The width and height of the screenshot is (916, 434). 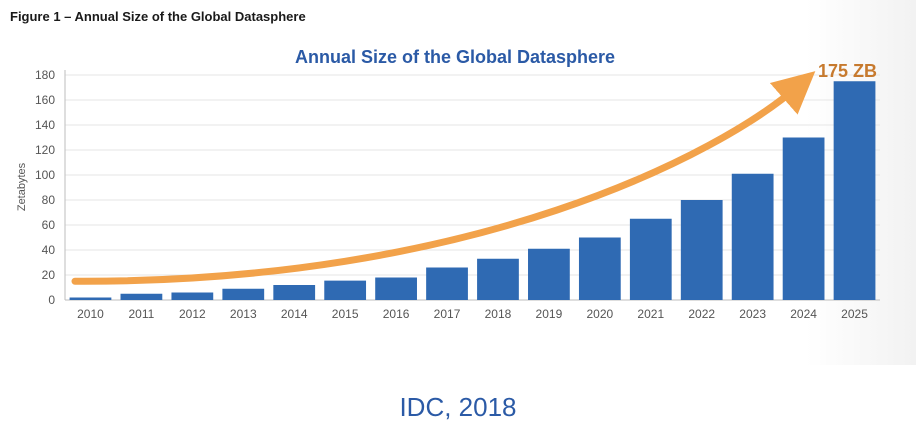 What do you see at coordinates (854, 314) in the screenshot?
I see `x-tick-label: 2025` at bounding box center [854, 314].